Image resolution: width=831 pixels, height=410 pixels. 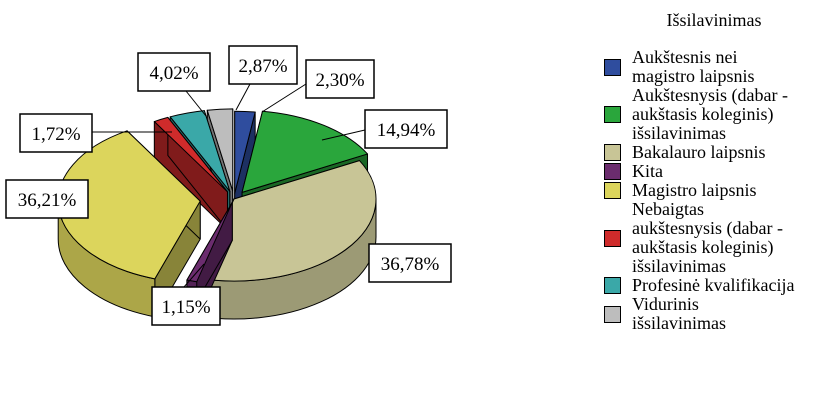 I want to click on data-label: 1,15%, so click(x=186, y=306).